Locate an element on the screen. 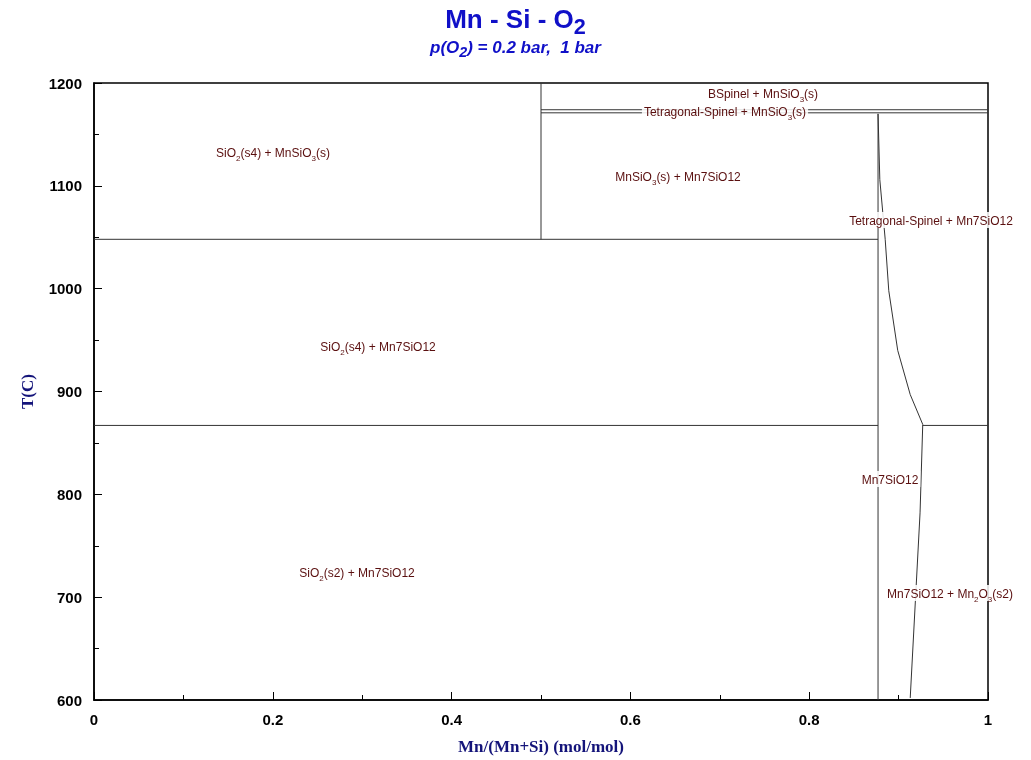 The height and width of the screenshot is (760, 1031). annotation: Mn7SiO12 is located at coordinates (890, 480).